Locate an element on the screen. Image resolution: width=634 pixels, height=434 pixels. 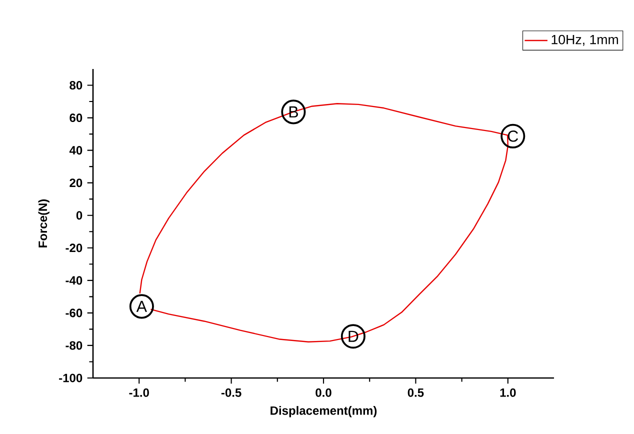
y-tick-label: 60 is located at coordinates (76, 118).